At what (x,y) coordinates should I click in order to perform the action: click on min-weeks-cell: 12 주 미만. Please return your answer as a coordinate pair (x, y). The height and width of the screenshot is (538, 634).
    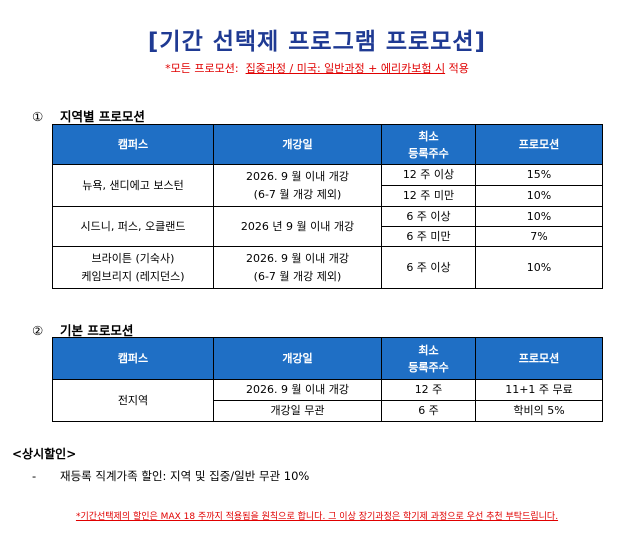
    Looking at the image, I should click on (428, 196).